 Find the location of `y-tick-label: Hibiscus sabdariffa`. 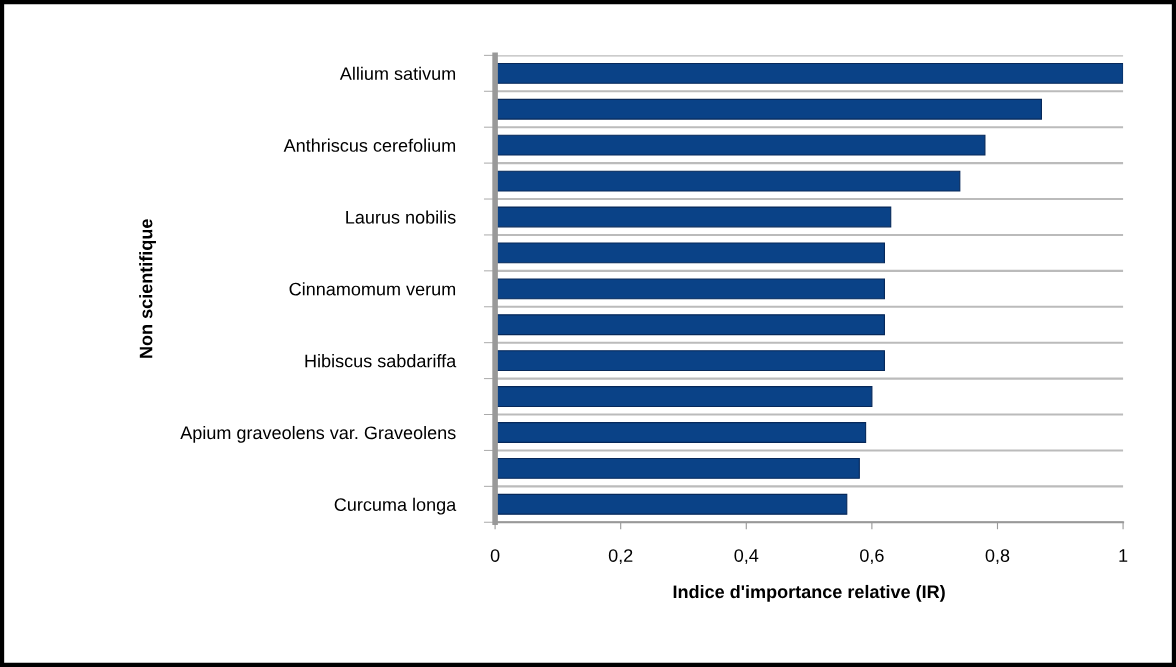

y-tick-label: Hibiscus sabdariffa is located at coordinates (381, 361).